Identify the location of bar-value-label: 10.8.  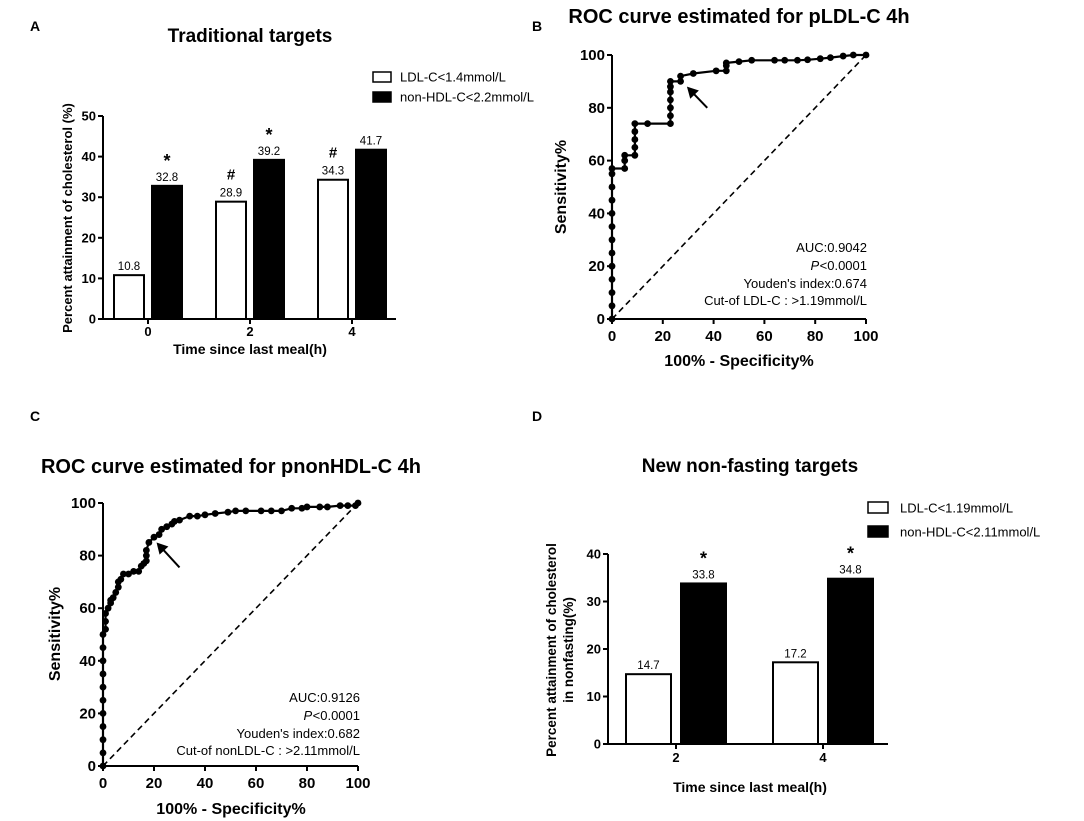
(129, 267).